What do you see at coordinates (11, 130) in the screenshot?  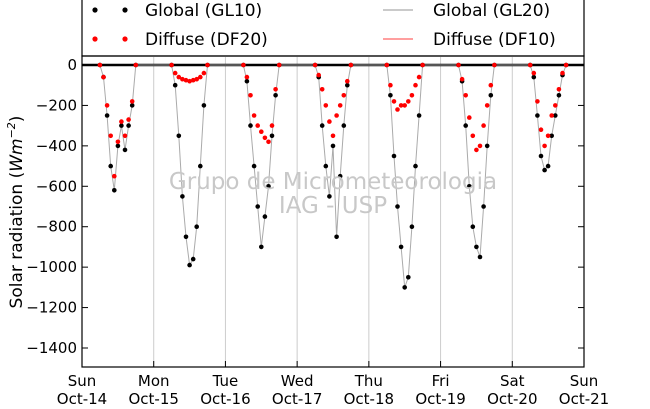 I see `y-axis-title-exp: −2` at bounding box center [11, 130].